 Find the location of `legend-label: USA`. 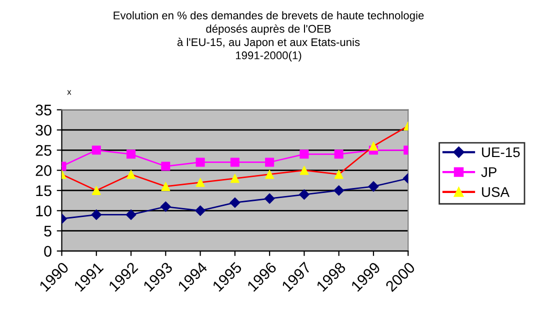

legend-label: USA is located at coordinates (496, 192).